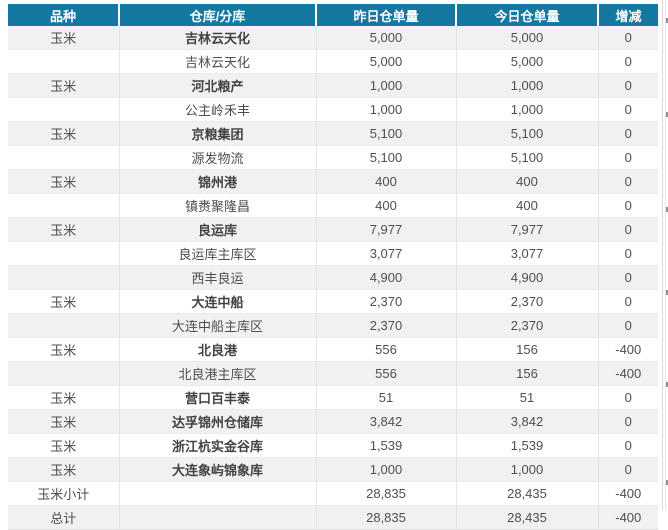  Describe the element at coordinates (333, 397) in the screenshot. I see `table-row: 玉米 营口百丰泰 51 51 0` at that location.